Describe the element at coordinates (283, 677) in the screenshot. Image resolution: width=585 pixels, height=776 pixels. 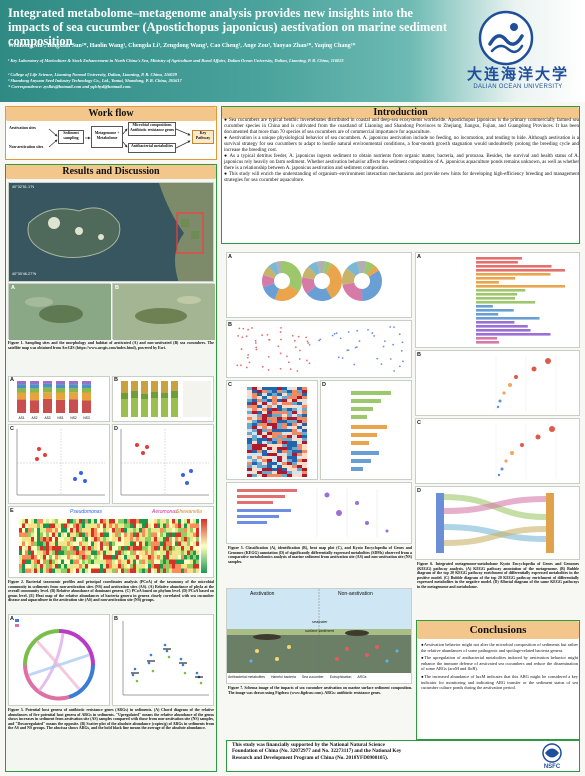
I see `fig7-legend-item-2: Harmful bacteria` at that location.